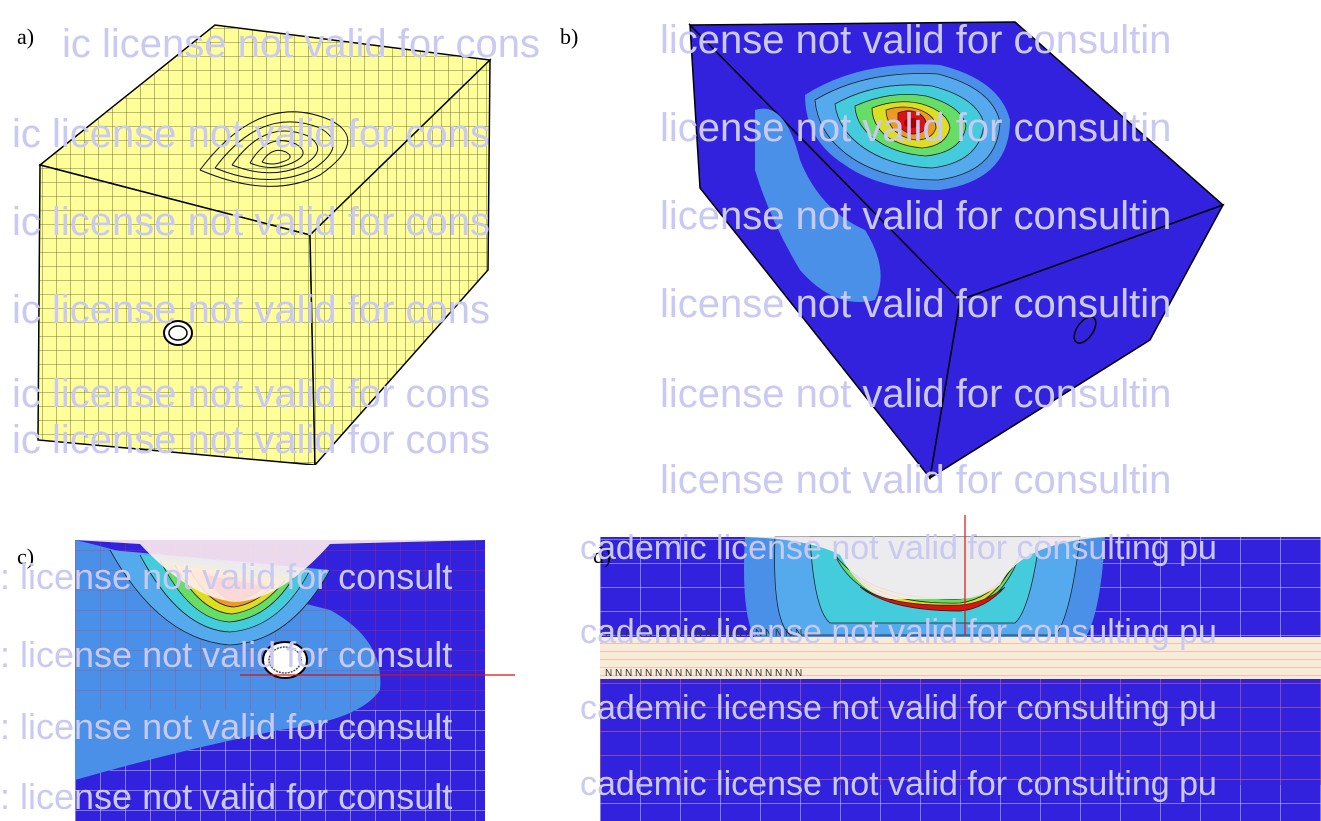 The height and width of the screenshot is (821, 1321). What do you see at coordinates (602, 555) in the screenshot?
I see `panel-d-label: d)` at bounding box center [602, 555].